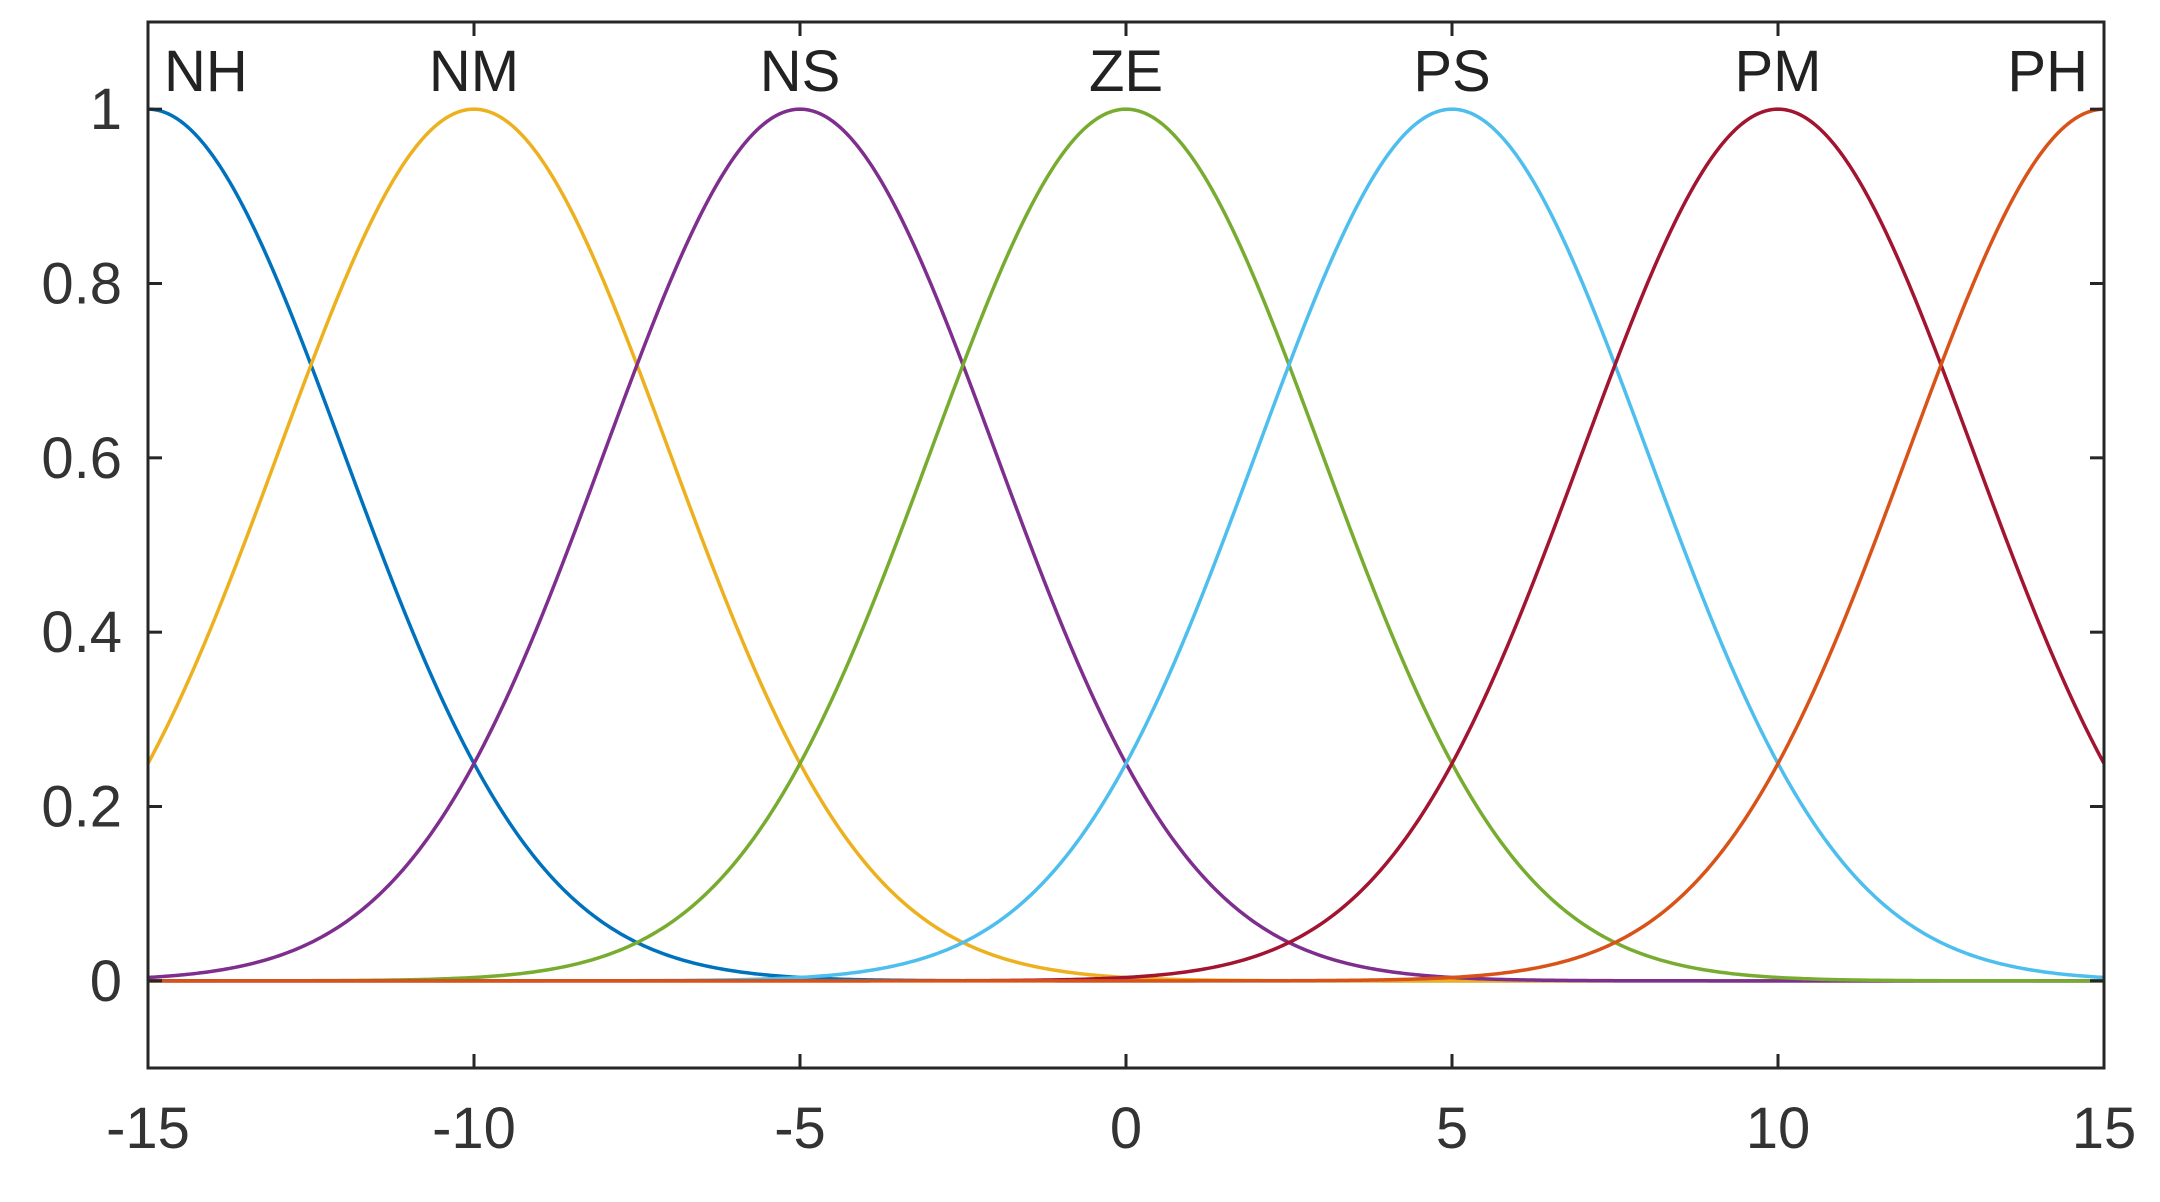  I want to click on y-tick-label: 0, so click(106, 981).